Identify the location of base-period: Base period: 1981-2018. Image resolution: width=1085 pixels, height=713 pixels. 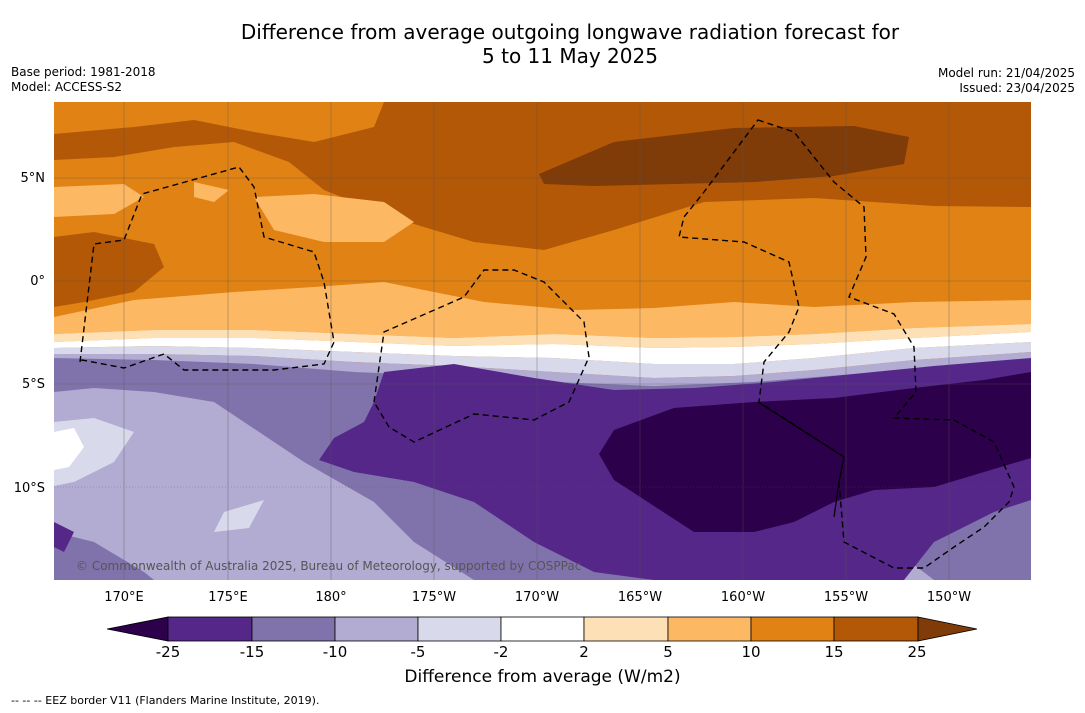
(83, 72).